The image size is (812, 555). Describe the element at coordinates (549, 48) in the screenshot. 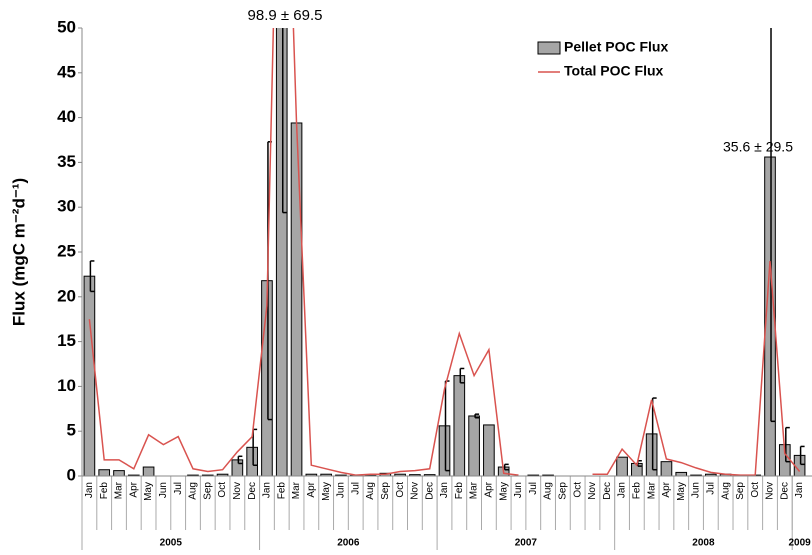

I see `legend-swatch` at that location.